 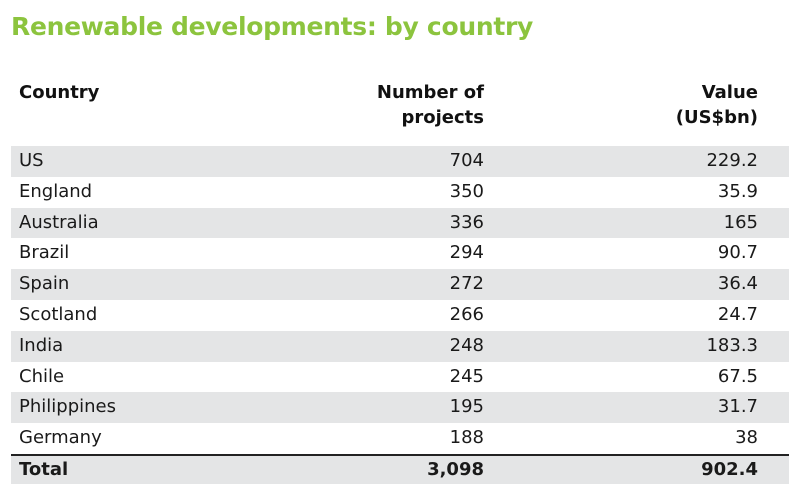 What do you see at coordinates (737, 376) in the screenshot?
I see `value-cell: 67.5` at bounding box center [737, 376].